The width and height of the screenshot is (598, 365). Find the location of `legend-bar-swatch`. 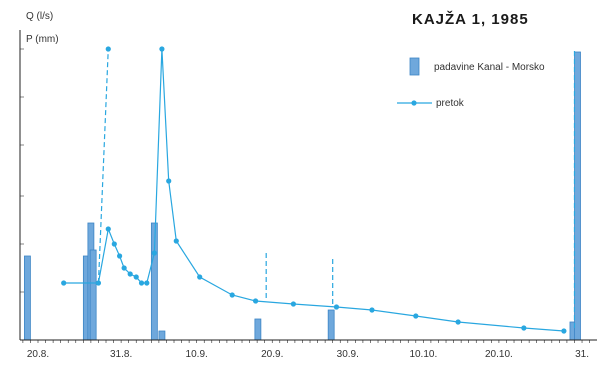

legend-bar-swatch is located at coordinates (414, 66).